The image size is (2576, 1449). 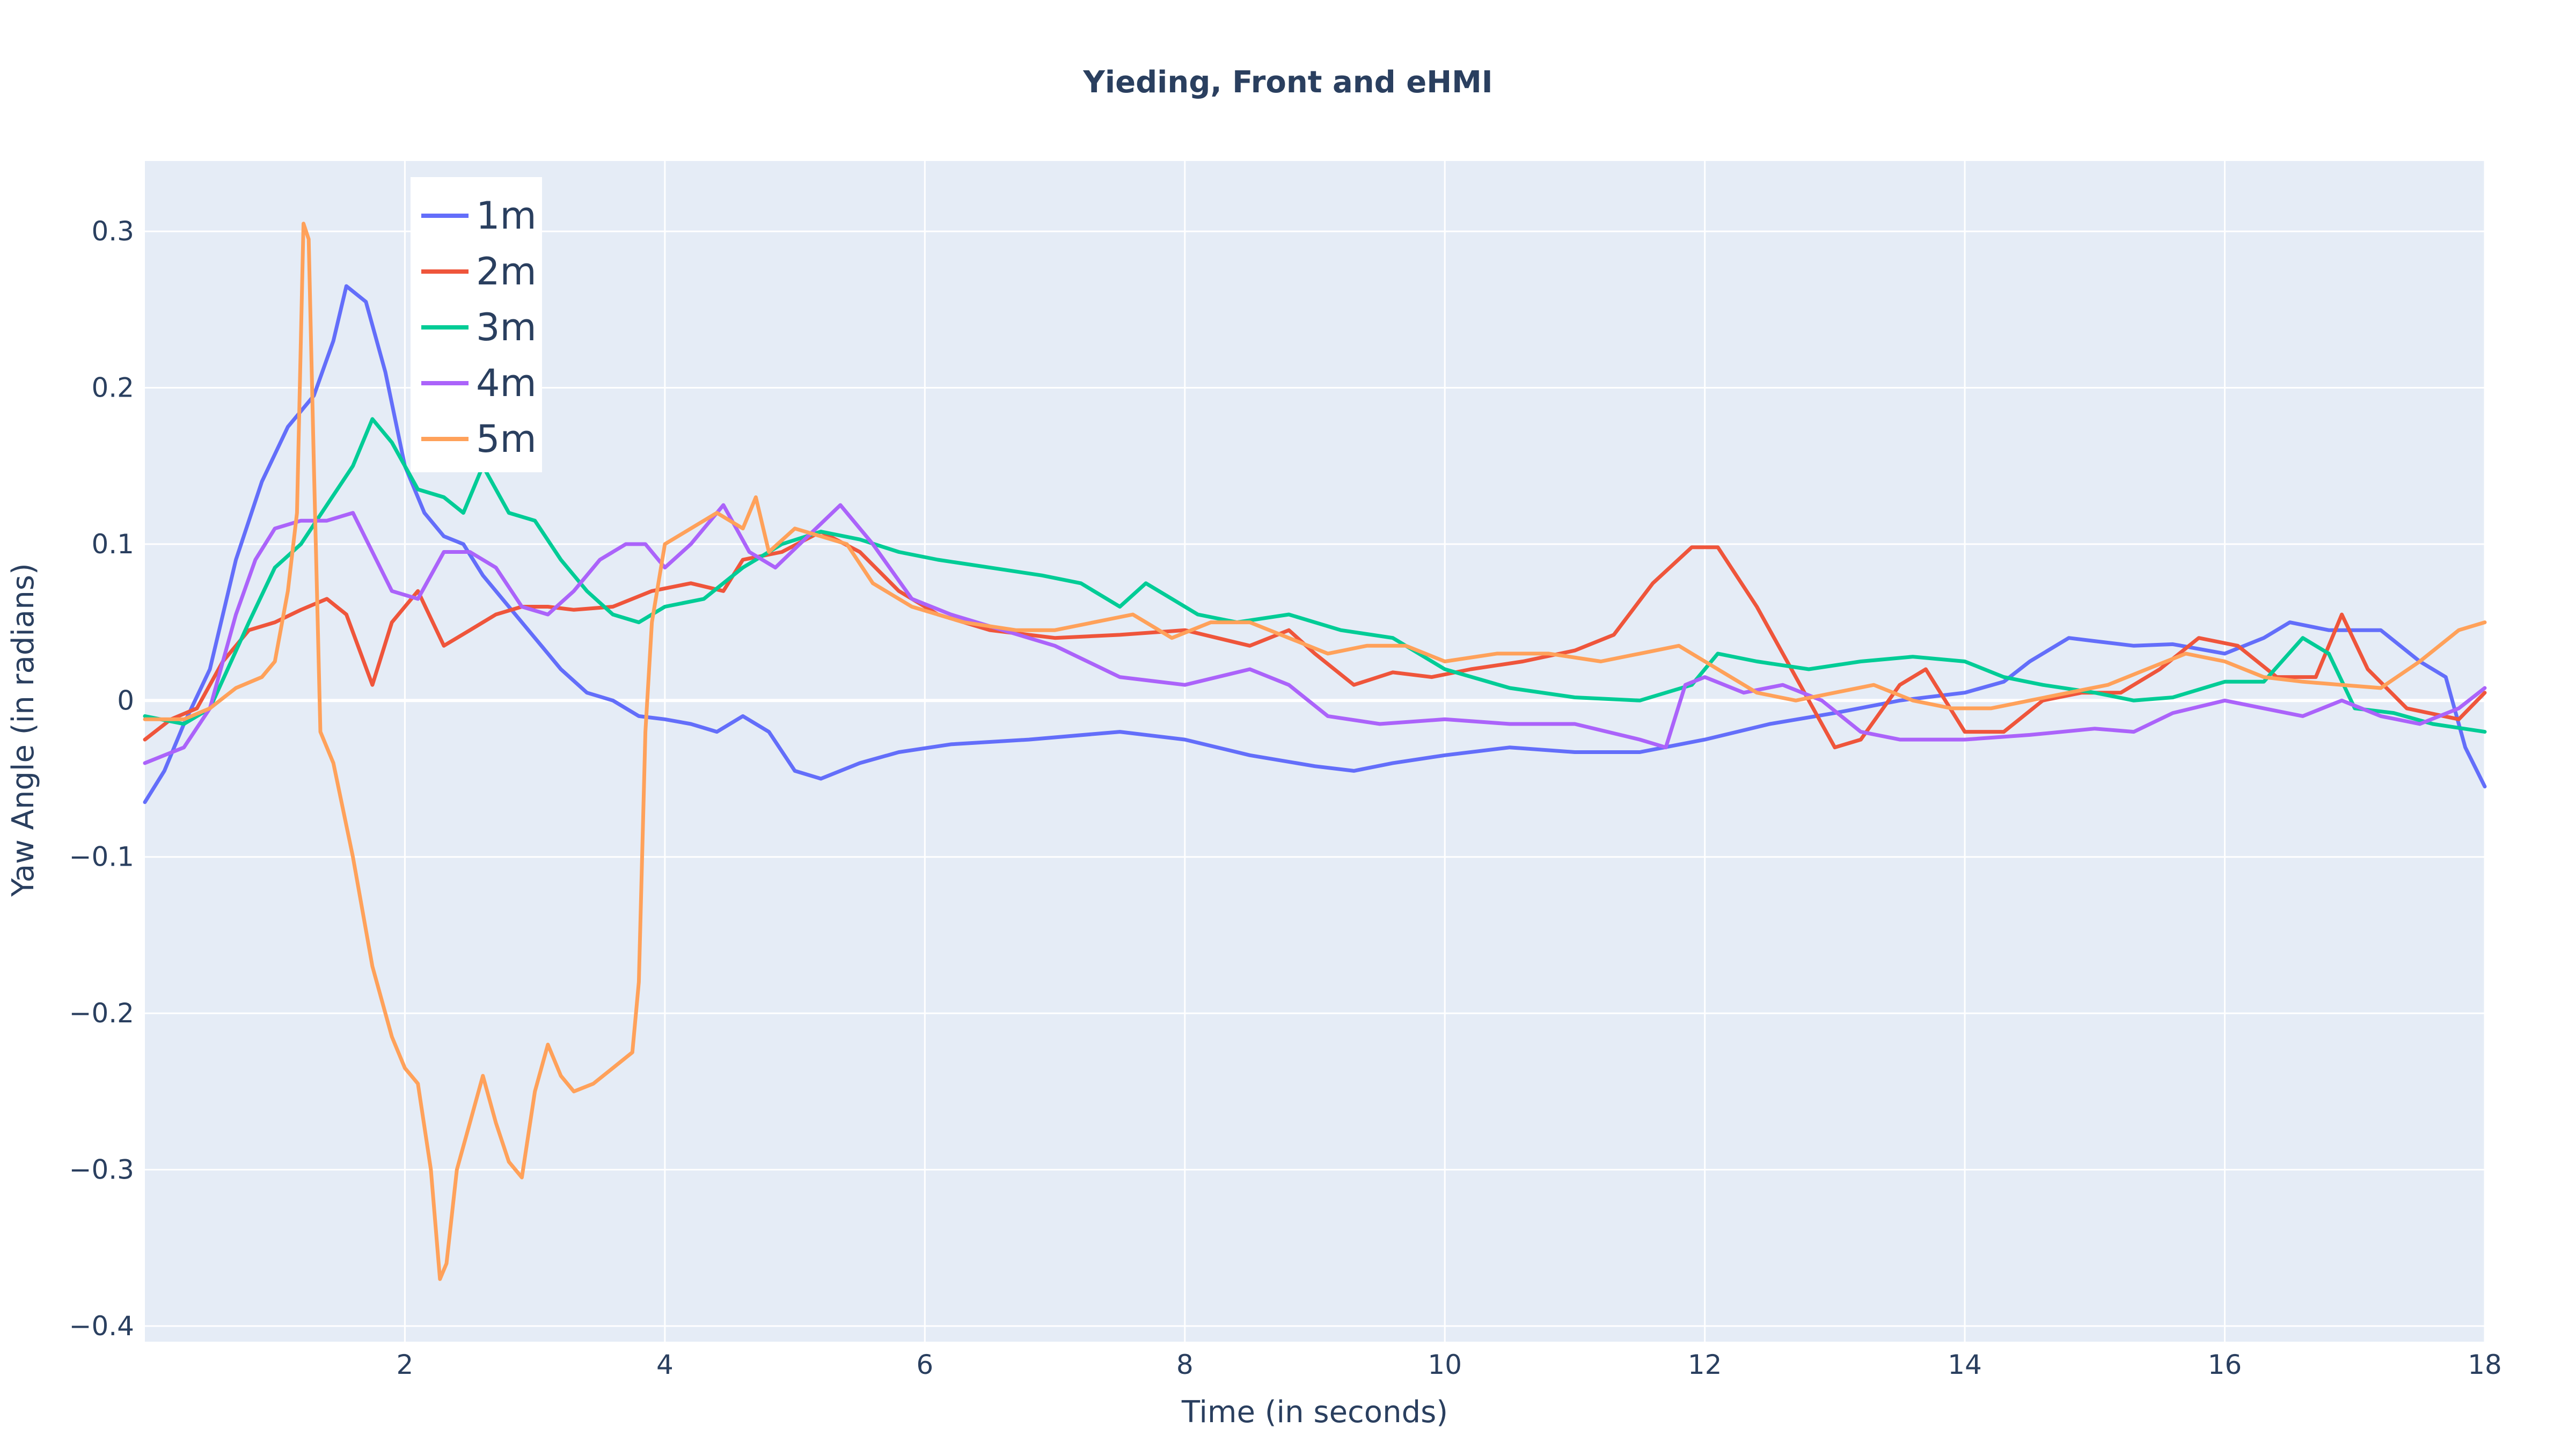 I want to click on x-tick-label: 10, so click(x=1445, y=1364).